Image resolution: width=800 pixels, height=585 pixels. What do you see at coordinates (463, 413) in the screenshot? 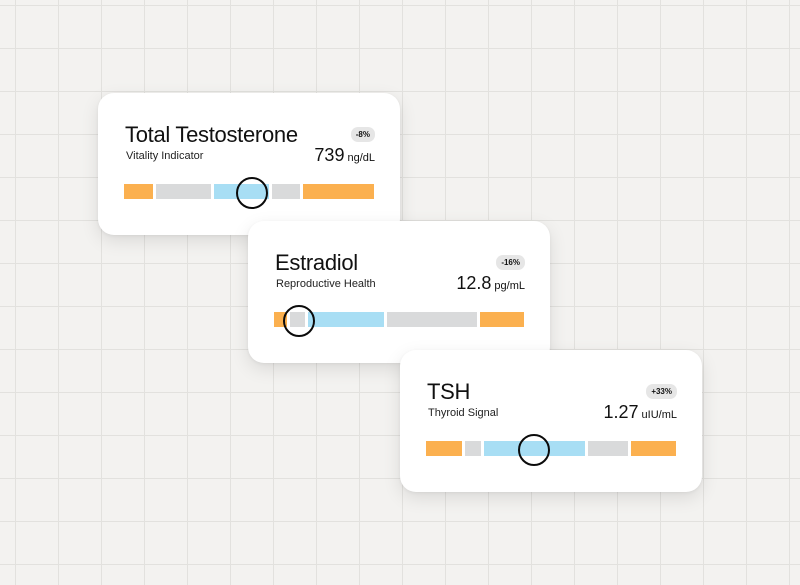
I see `biomarker-subtitle: Thyroid Signal` at bounding box center [463, 413].